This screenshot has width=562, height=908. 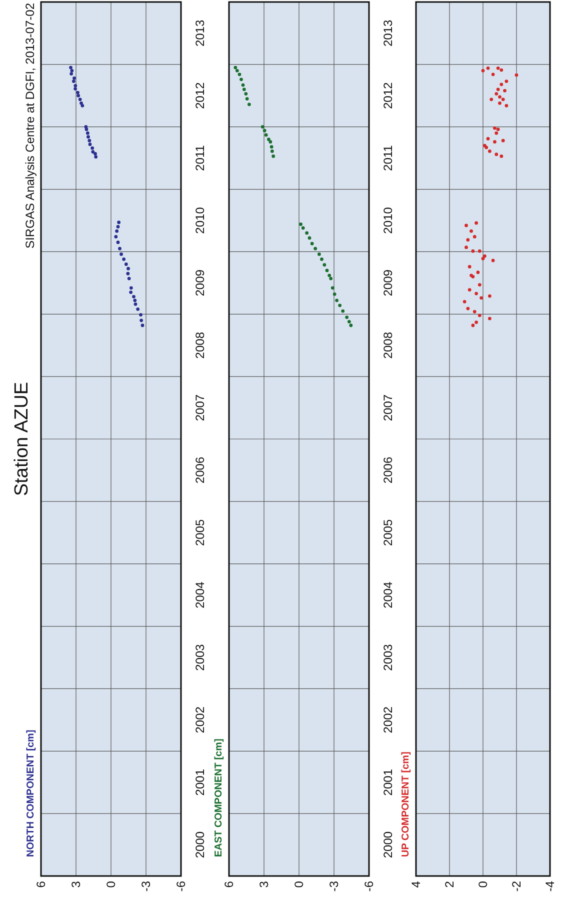 What do you see at coordinates (200, 657) in the screenshot?
I see `y-tick-label: 2003` at bounding box center [200, 657].